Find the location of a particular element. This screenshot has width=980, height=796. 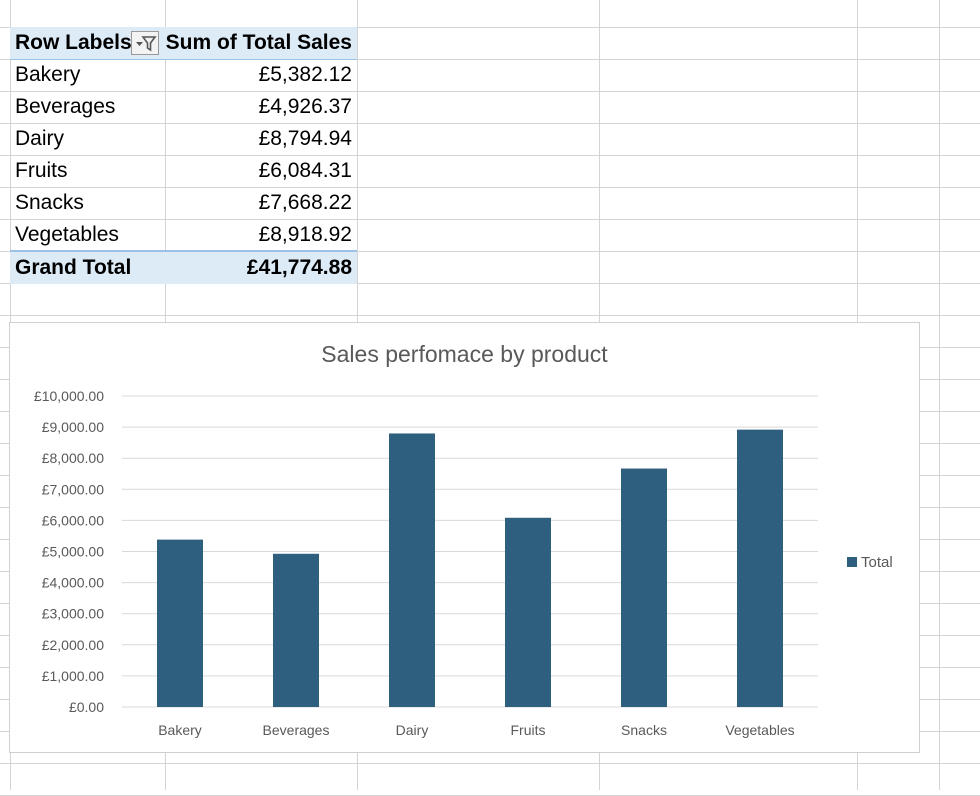

chart-legend: Total is located at coordinates (870, 562).